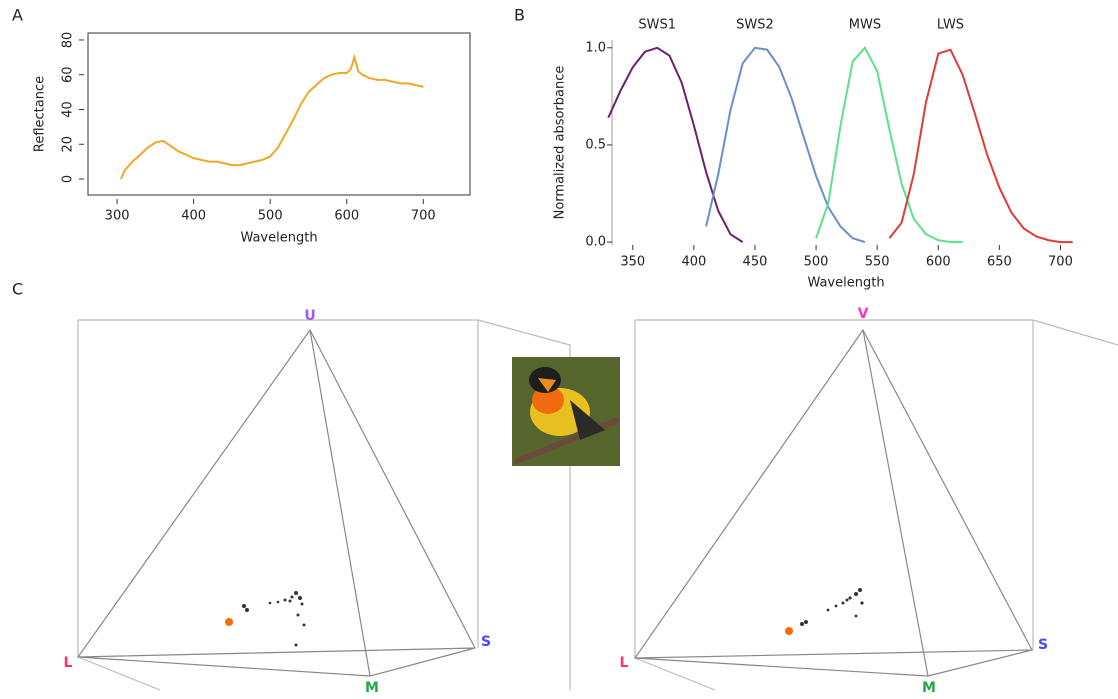 This screenshot has height=699, width=1118. I want to click on y-tick-label: 60, so click(68, 74).